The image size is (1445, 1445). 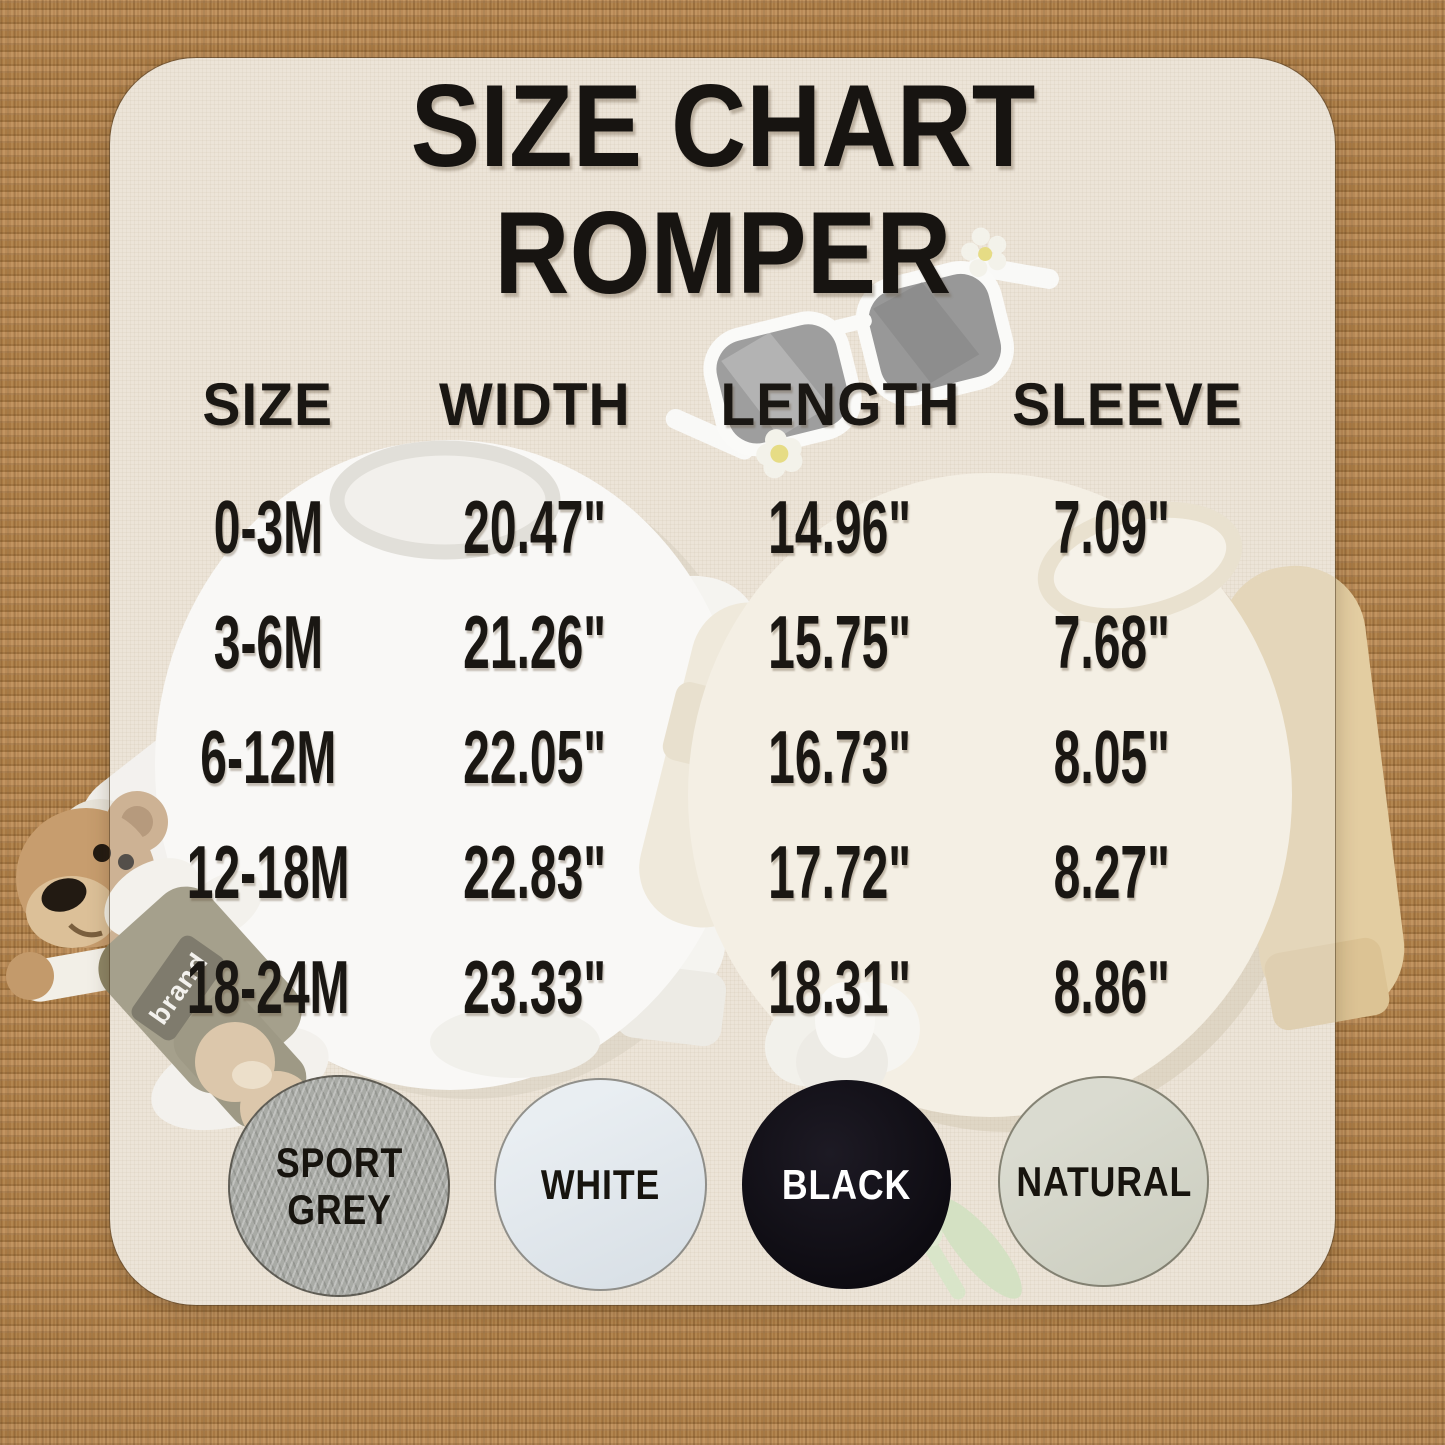 I want to click on cell-length: 18.31", so click(x=840, y=986).